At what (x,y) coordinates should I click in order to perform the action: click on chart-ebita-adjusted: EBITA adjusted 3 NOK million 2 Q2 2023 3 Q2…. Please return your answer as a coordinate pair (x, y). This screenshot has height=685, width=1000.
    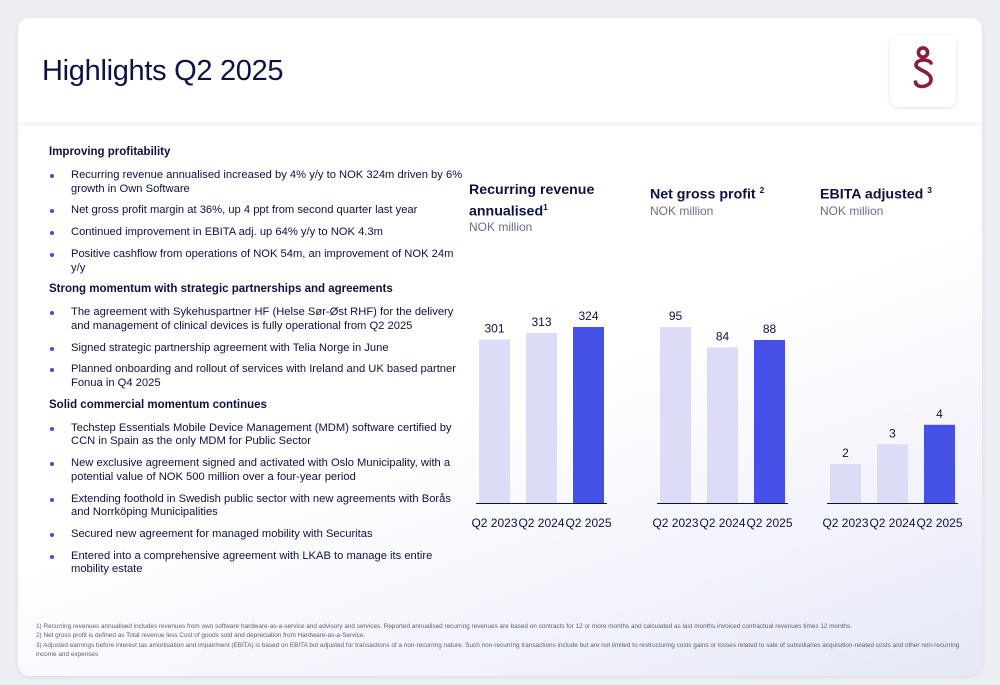
    Looking at the image, I should click on (895, 356).